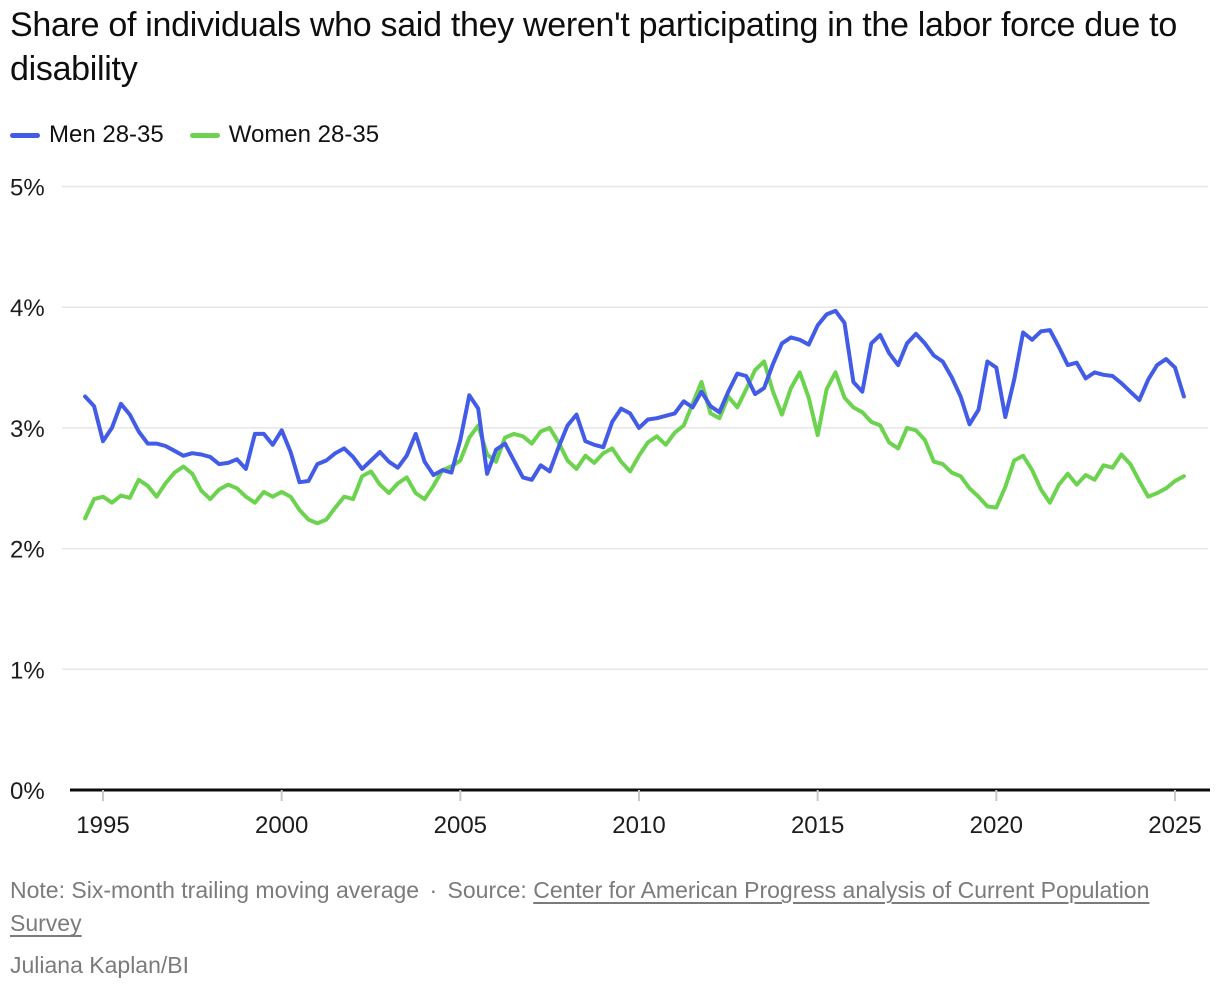  What do you see at coordinates (27, 670) in the screenshot?
I see `y-tick-label: 1%` at bounding box center [27, 670].